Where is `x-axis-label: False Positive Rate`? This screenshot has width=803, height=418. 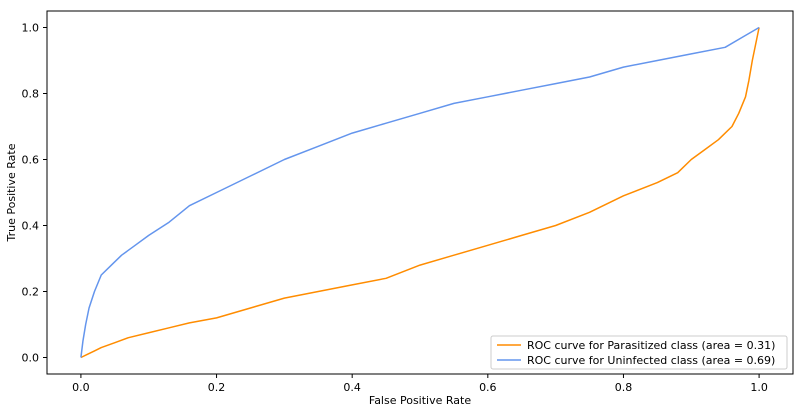
x-axis-label: False Positive Rate is located at coordinates (420, 400).